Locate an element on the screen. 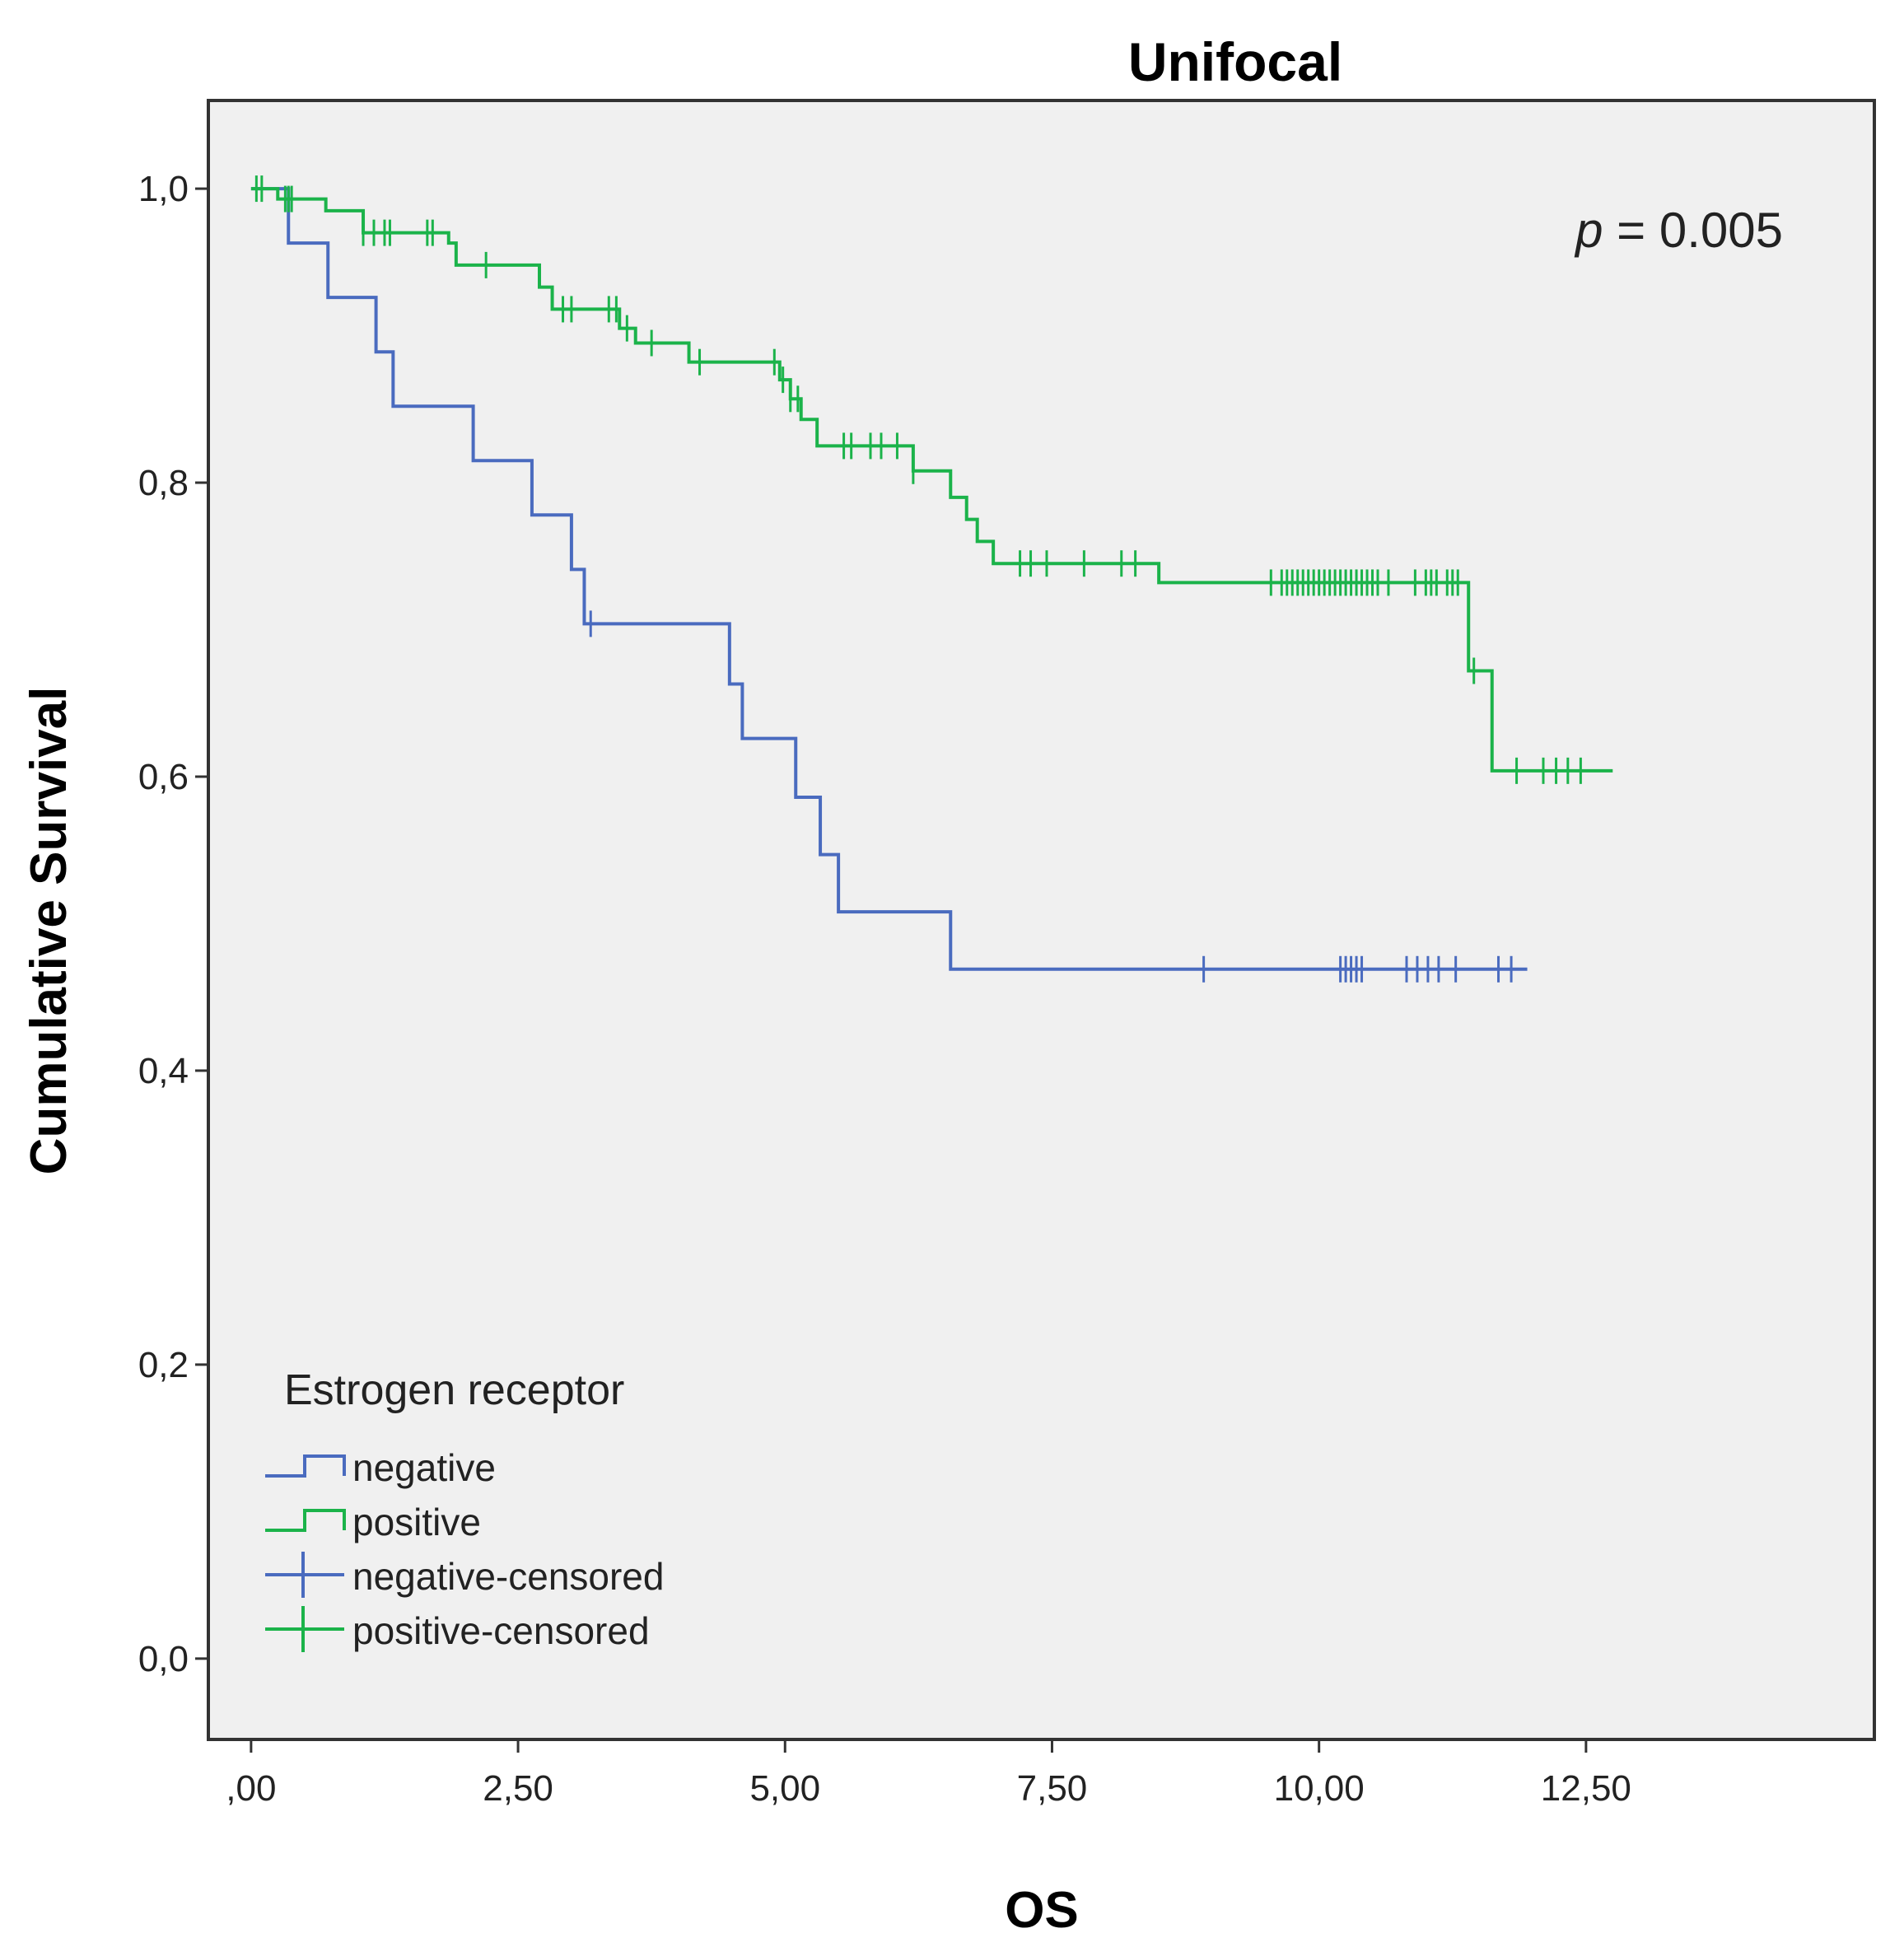  legend-label: positive-censored is located at coordinates (501, 1630).